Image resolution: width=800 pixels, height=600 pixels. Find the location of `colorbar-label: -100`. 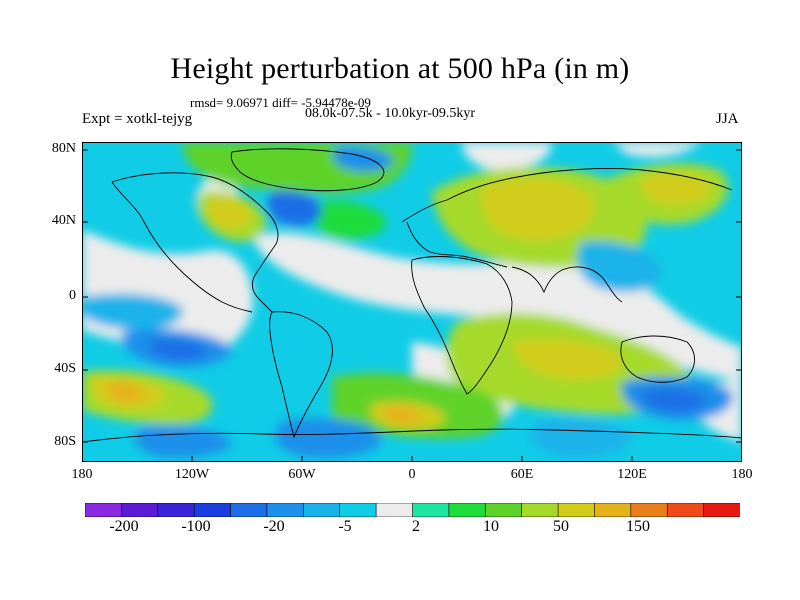

colorbar-label: -100 is located at coordinates (196, 526).